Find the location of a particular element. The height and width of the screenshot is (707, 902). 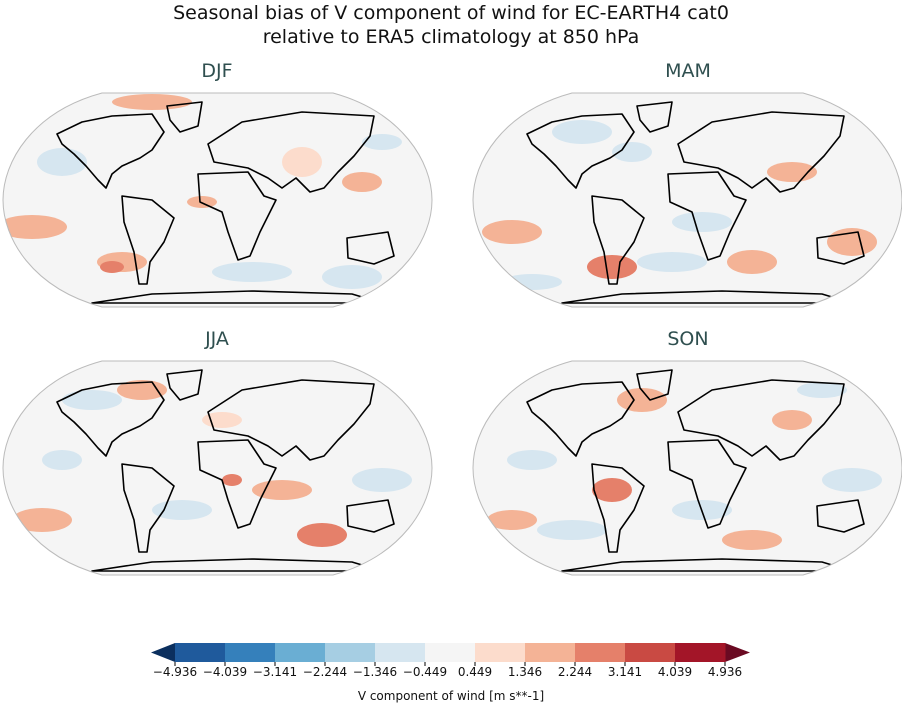

colorbar-over-extension is located at coordinates (737, 652).